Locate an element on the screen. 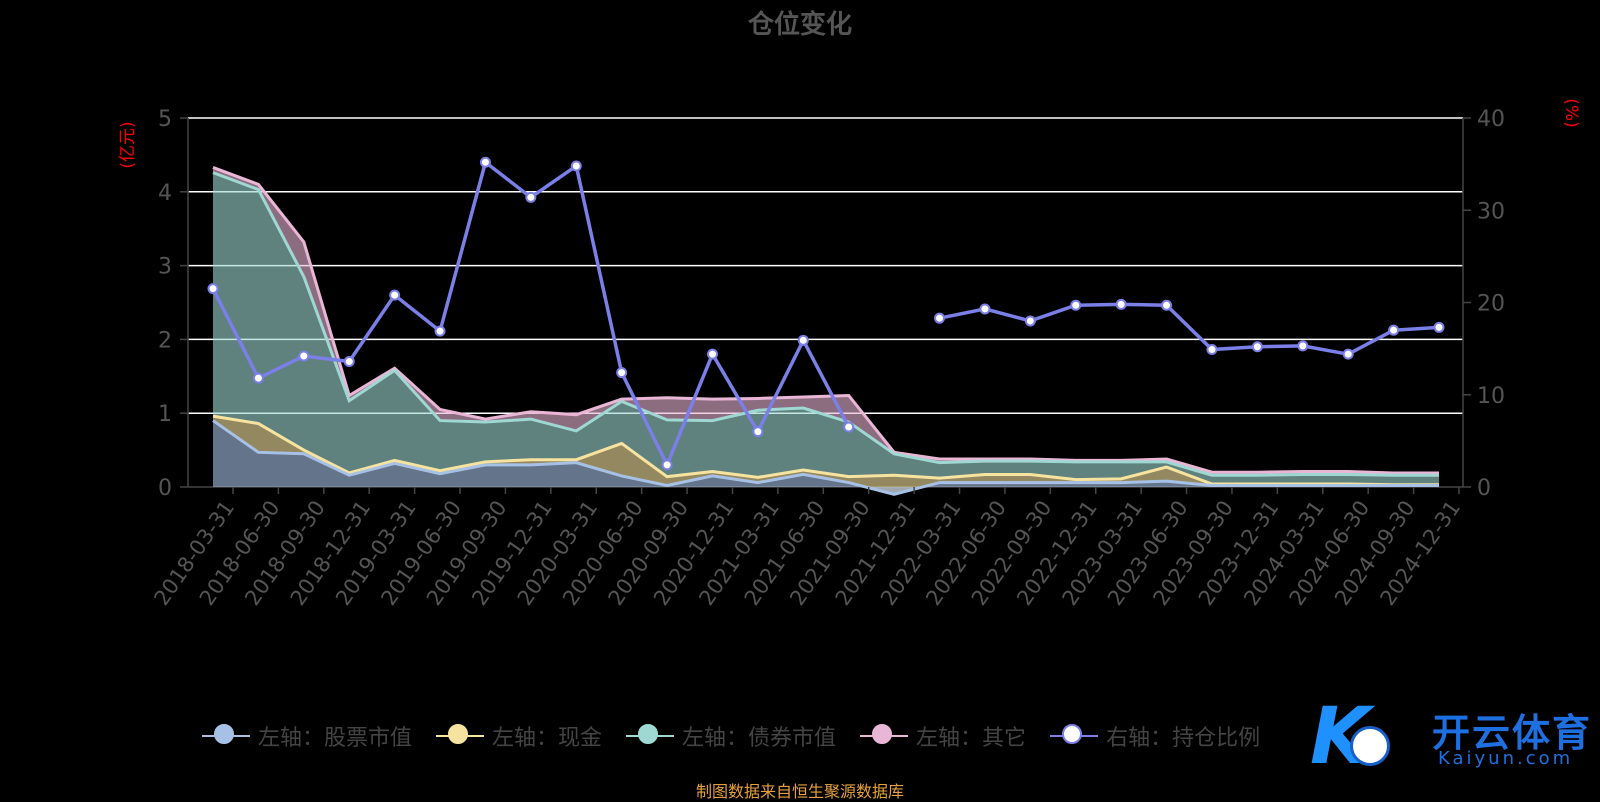  soccer-ball-icon is located at coordinates (1370, 746).